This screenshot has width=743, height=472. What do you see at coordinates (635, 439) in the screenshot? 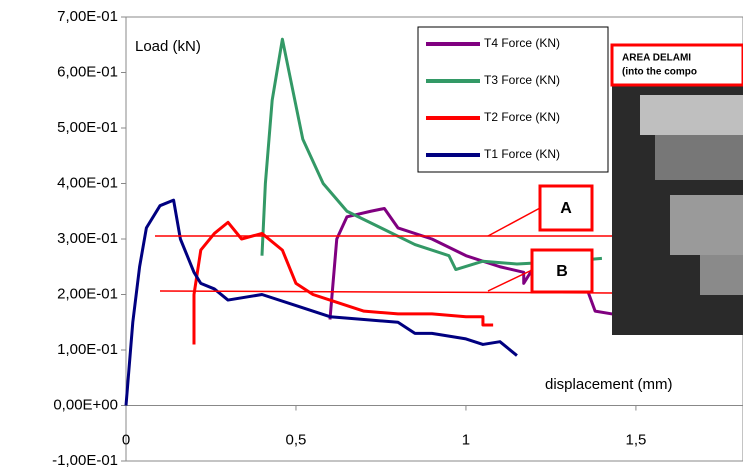
I see `x-tick-label: 1,5` at bounding box center [635, 439].